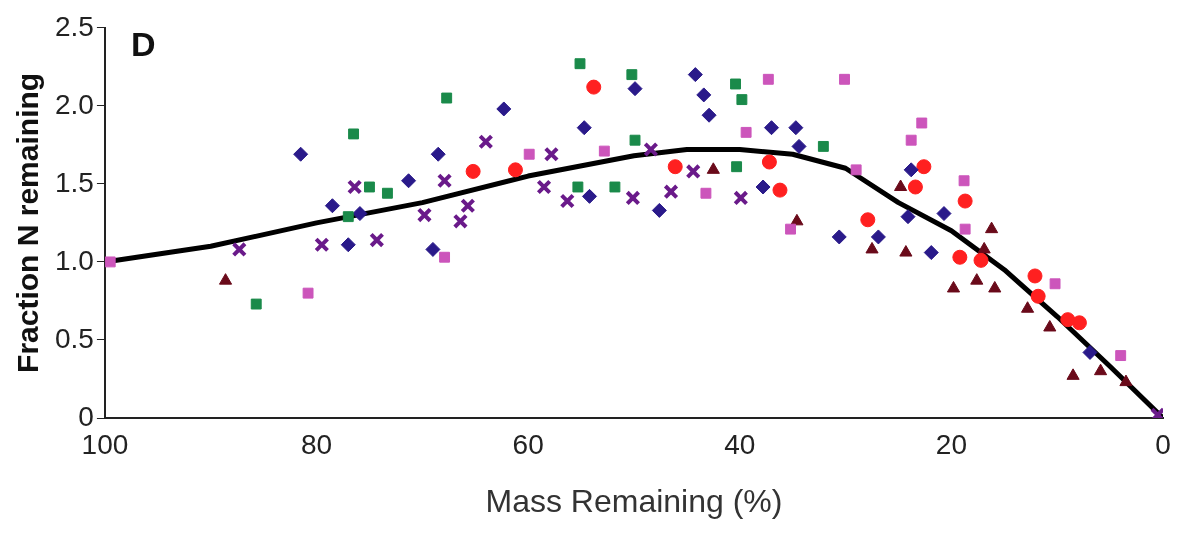  What do you see at coordinates (74, 260) in the screenshot?
I see `y-tick-label: 1.0` at bounding box center [74, 260].